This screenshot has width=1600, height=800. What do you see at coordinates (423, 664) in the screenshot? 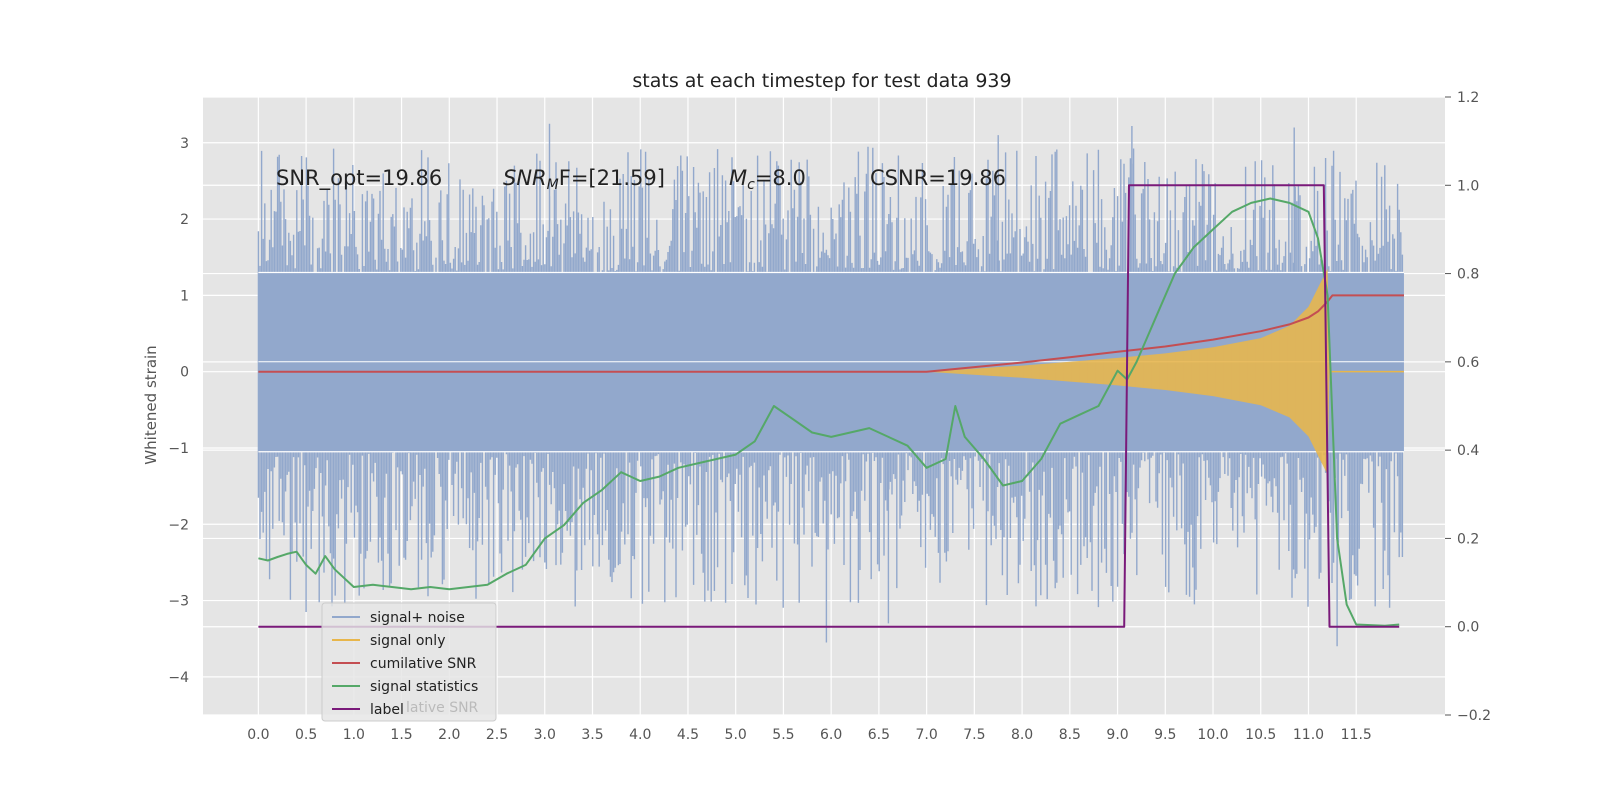
I see `legend-label: cumilative SNR` at bounding box center [423, 664].